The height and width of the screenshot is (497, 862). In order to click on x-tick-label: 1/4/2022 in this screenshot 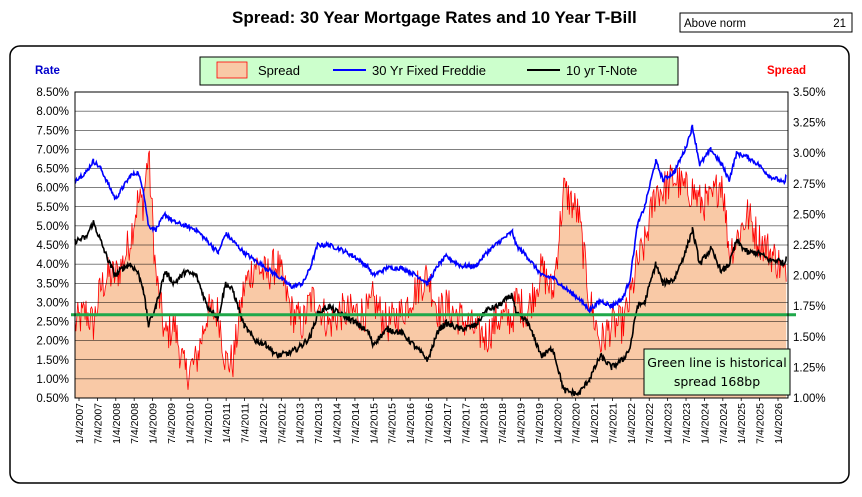, I will do `click(632, 423)`.